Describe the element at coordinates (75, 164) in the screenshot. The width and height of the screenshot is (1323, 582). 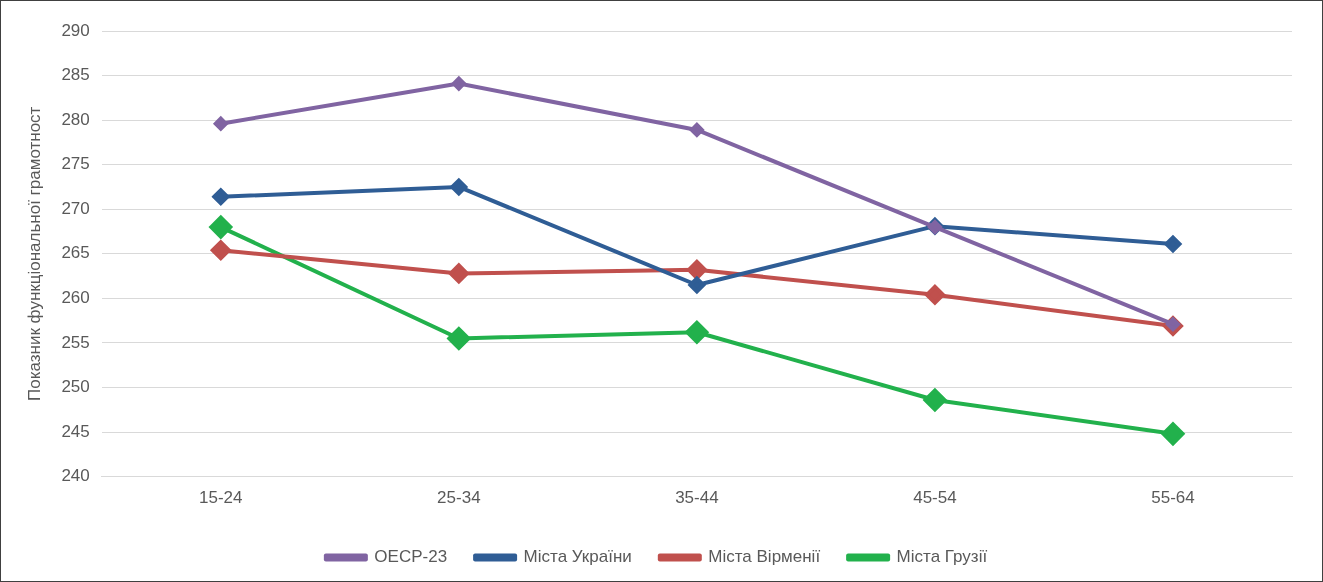
I see `y-tick-label: 275` at that location.